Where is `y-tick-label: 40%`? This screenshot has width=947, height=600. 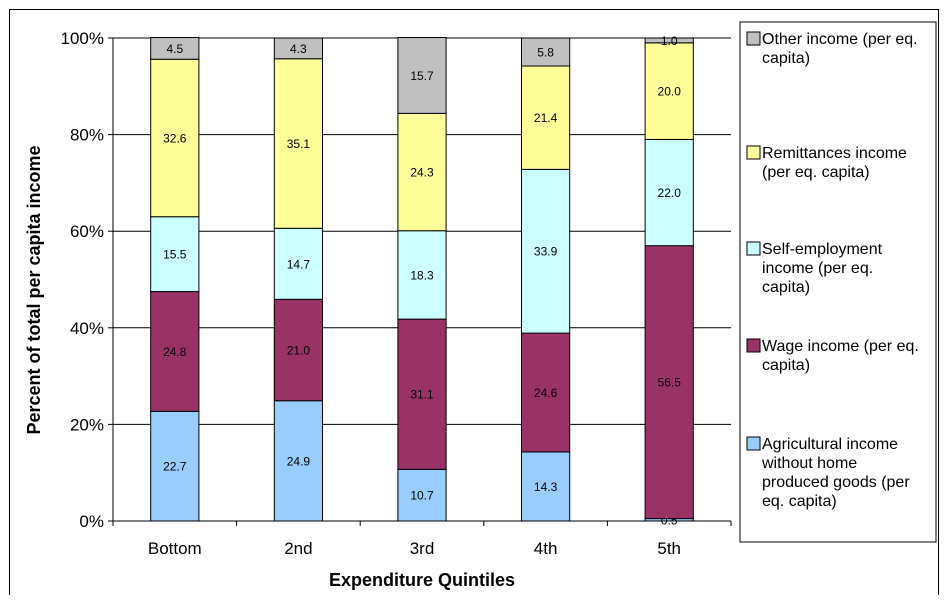 y-tick-label: 40% is located at coordinates (87, 328).